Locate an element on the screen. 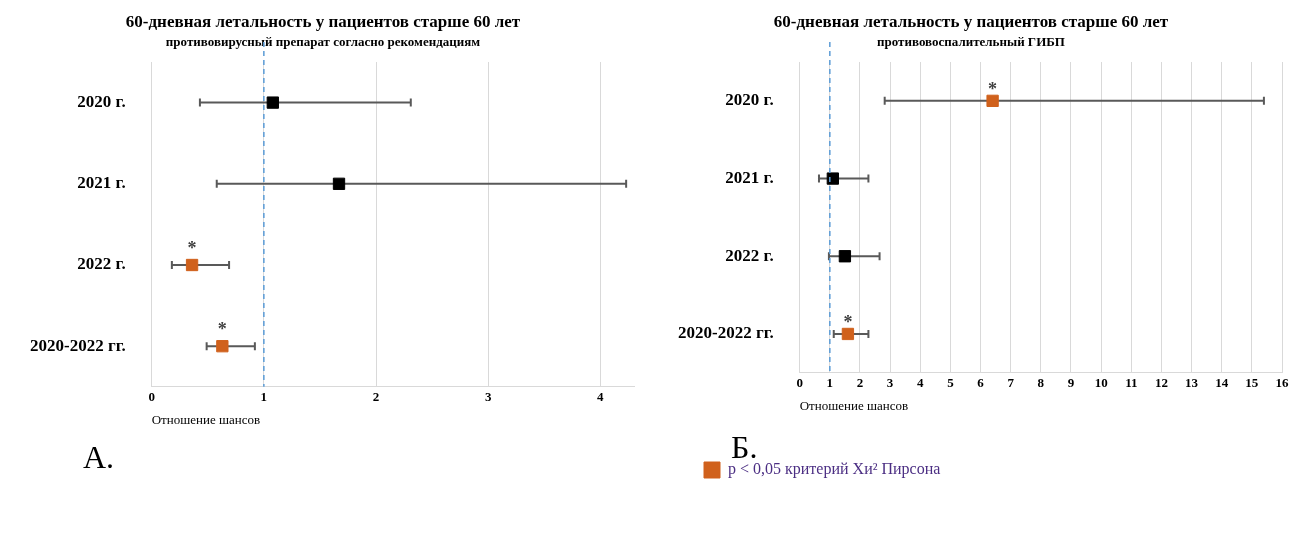  x-tick-label: 9 is located at coordinates (1071, 382).